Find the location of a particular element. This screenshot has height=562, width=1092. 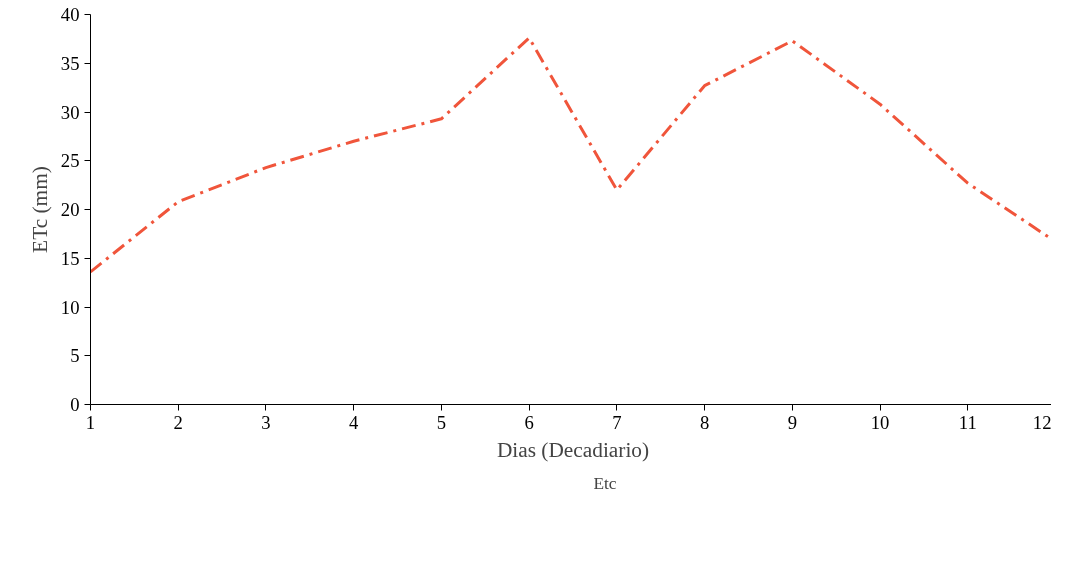

x-tick-label: 7 is located at coordinates (617, 422).